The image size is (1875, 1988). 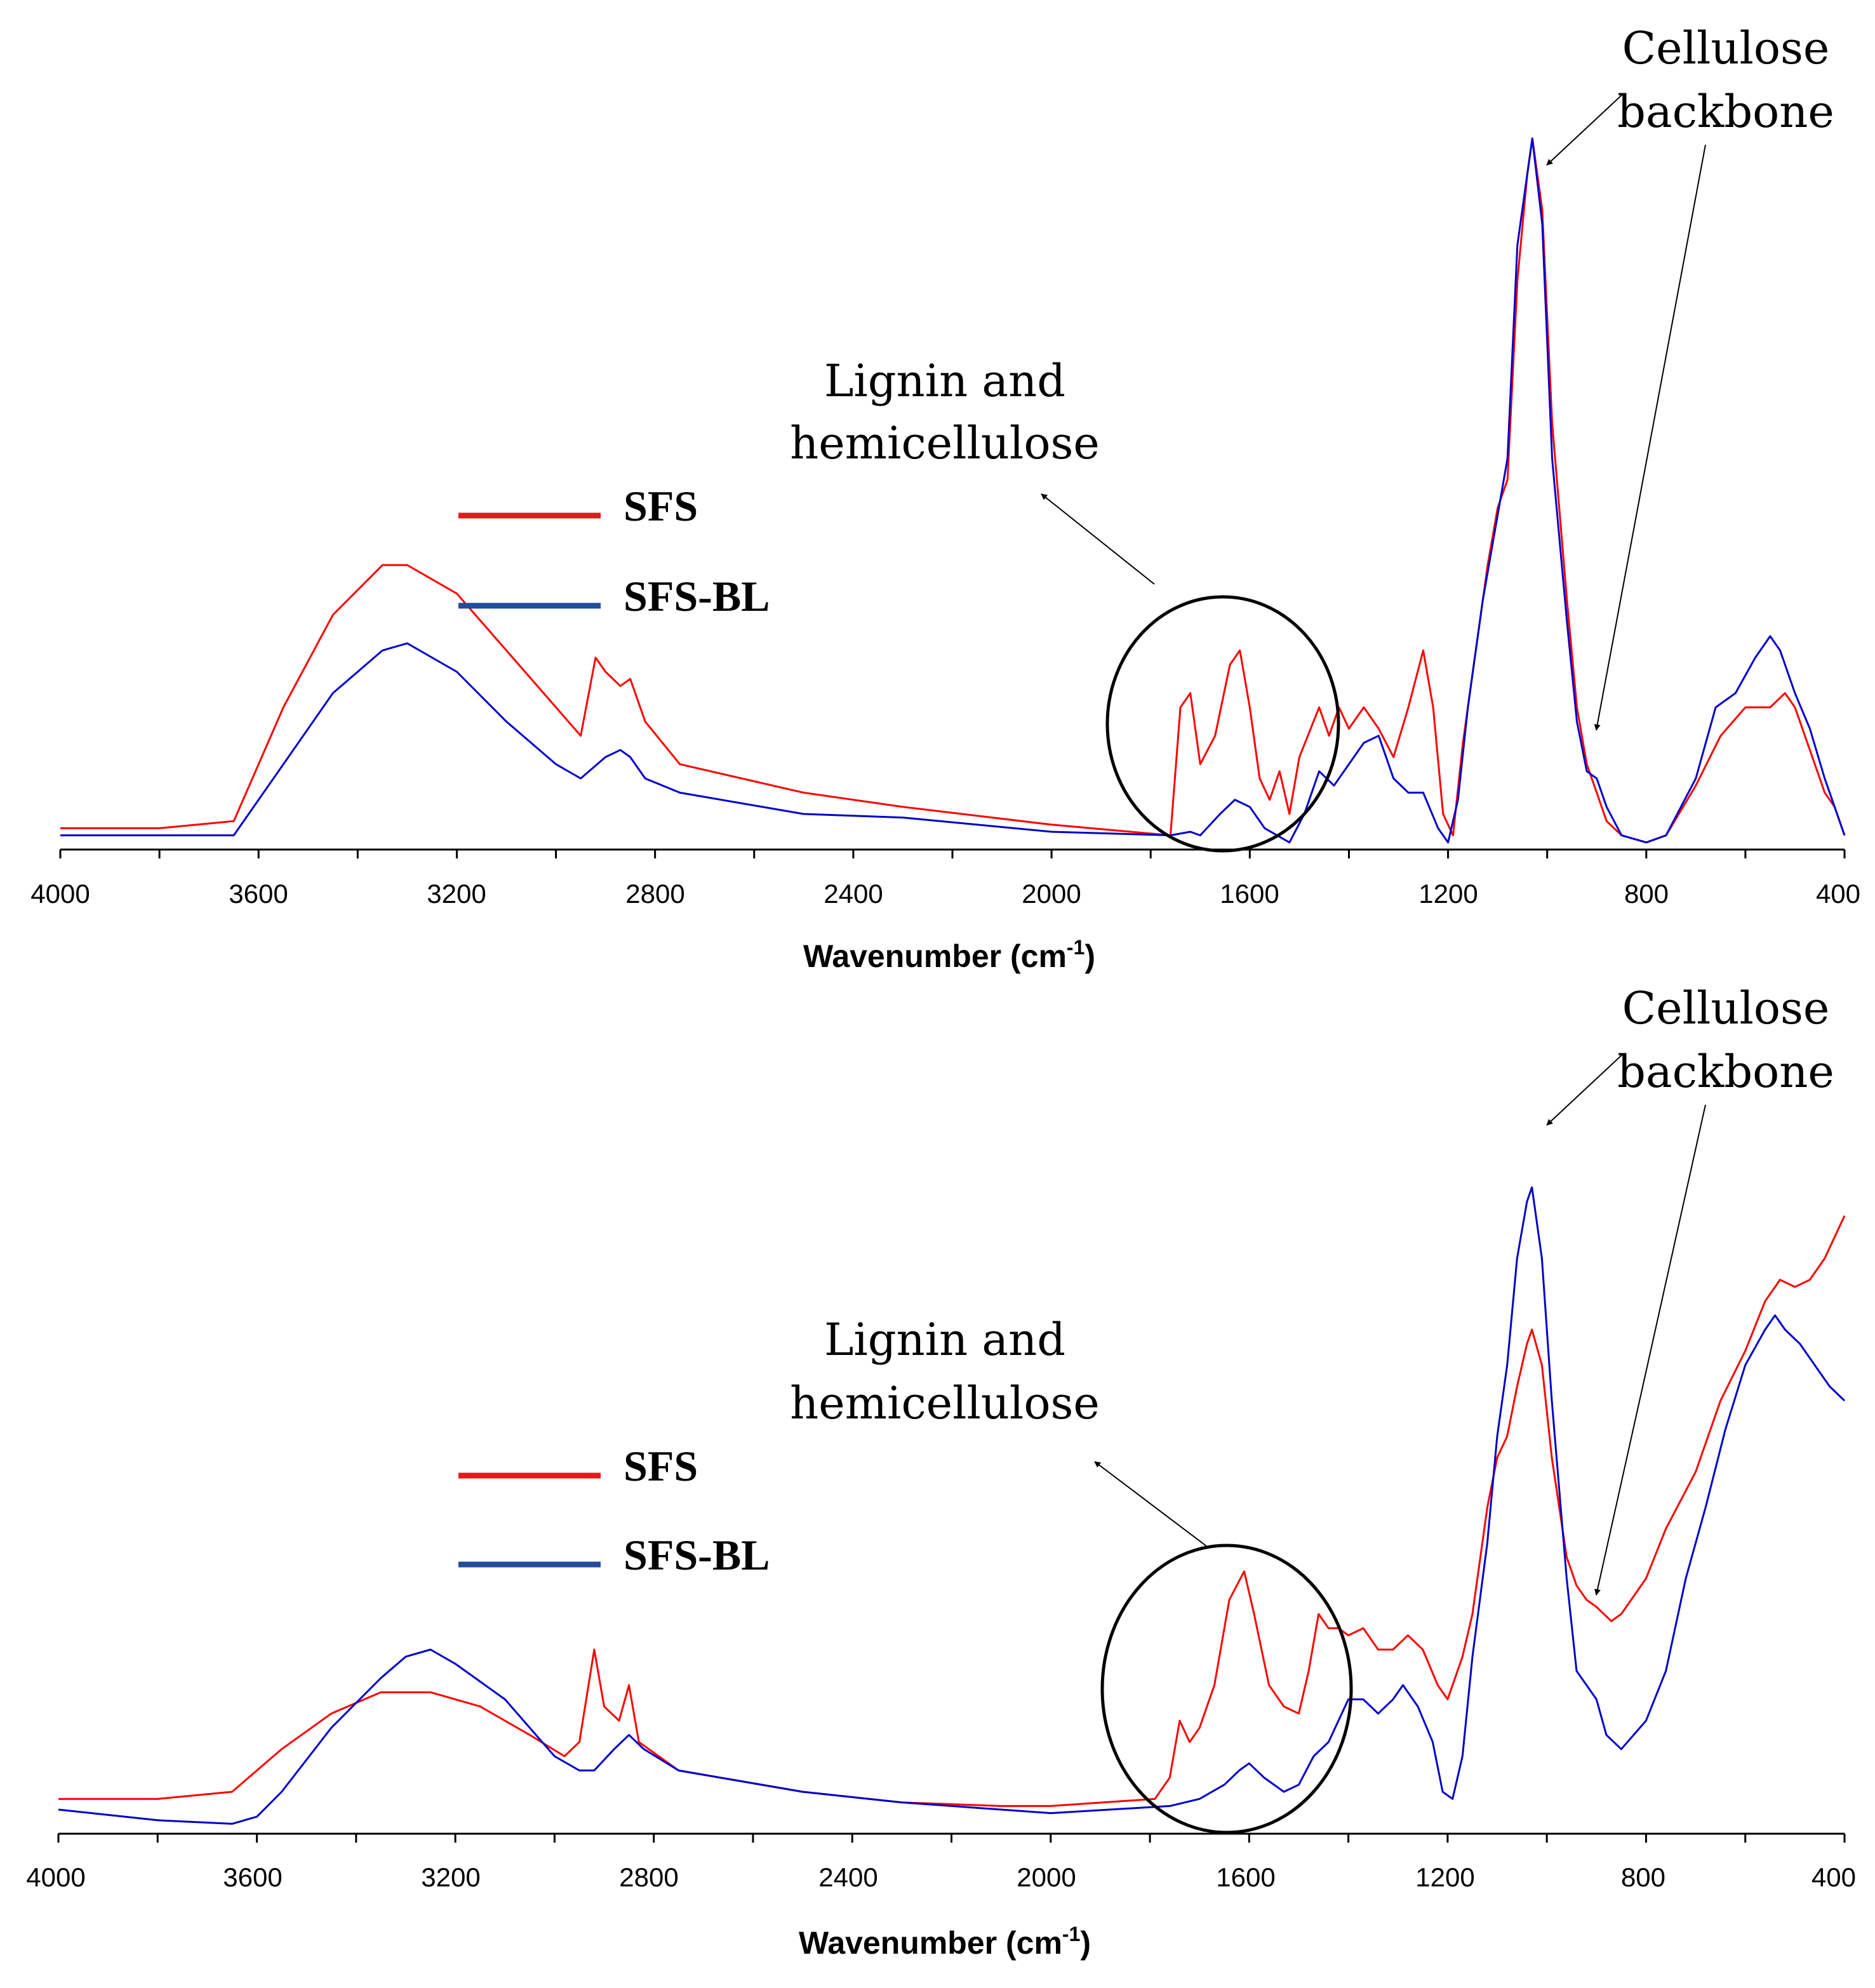 What do you see at coordinates (952, 854) in the screenshot?
I see `x-axis-ticks-top` at bounding box center [952, 854].